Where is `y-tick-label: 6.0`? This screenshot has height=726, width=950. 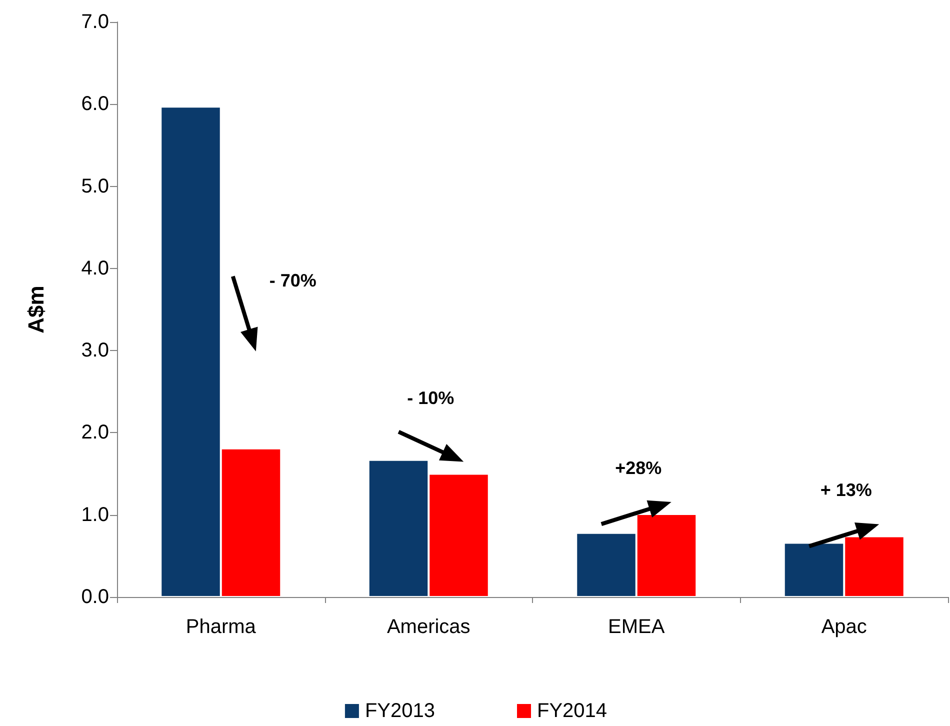 y-tick-label: 6.0 is located at coordinates (95, 104).